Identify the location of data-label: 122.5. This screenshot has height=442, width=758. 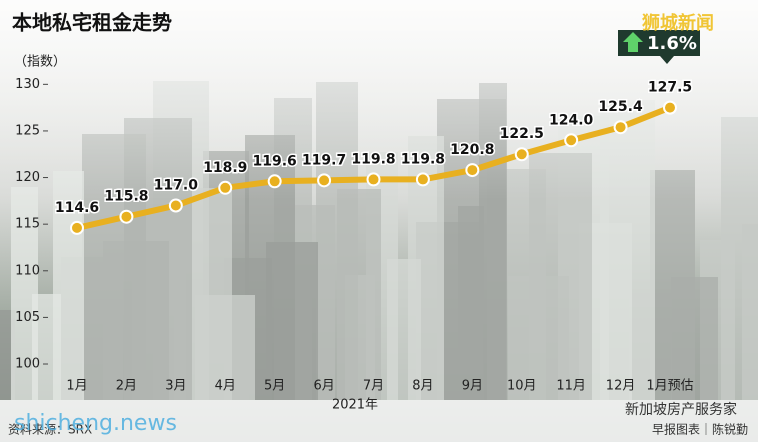
(522, 134).